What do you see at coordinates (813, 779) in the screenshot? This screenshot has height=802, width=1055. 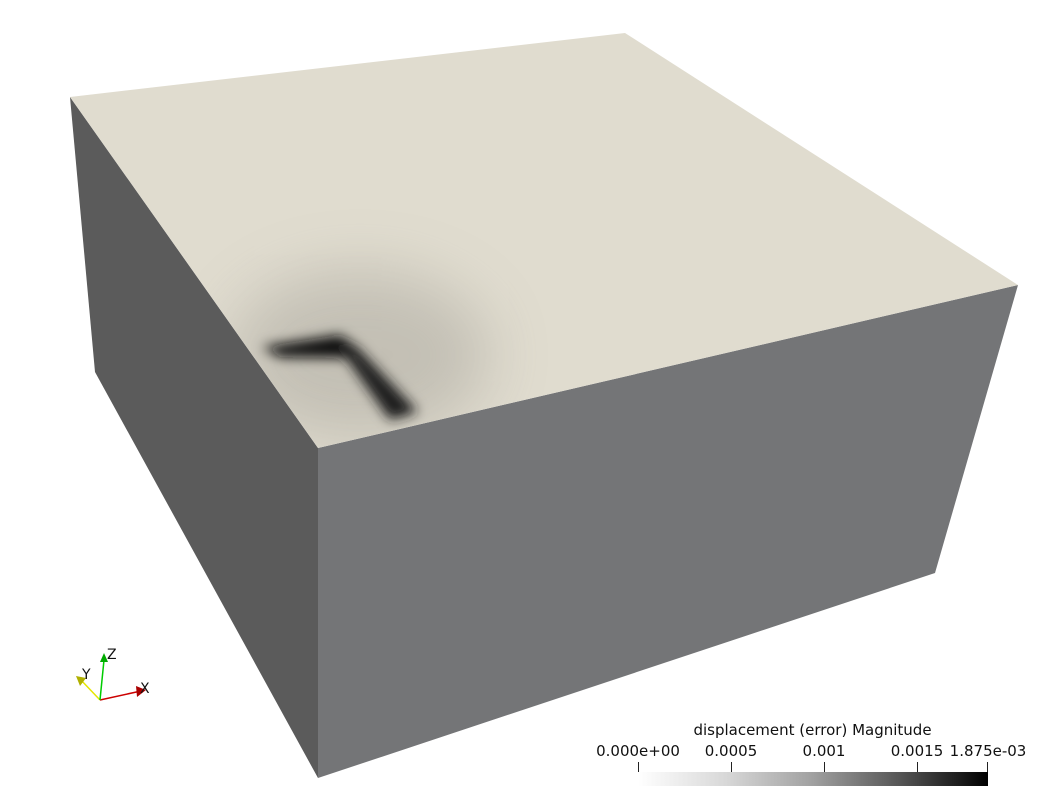 I see `color-legend-gradient-bar` at bounding box center [813, 779].